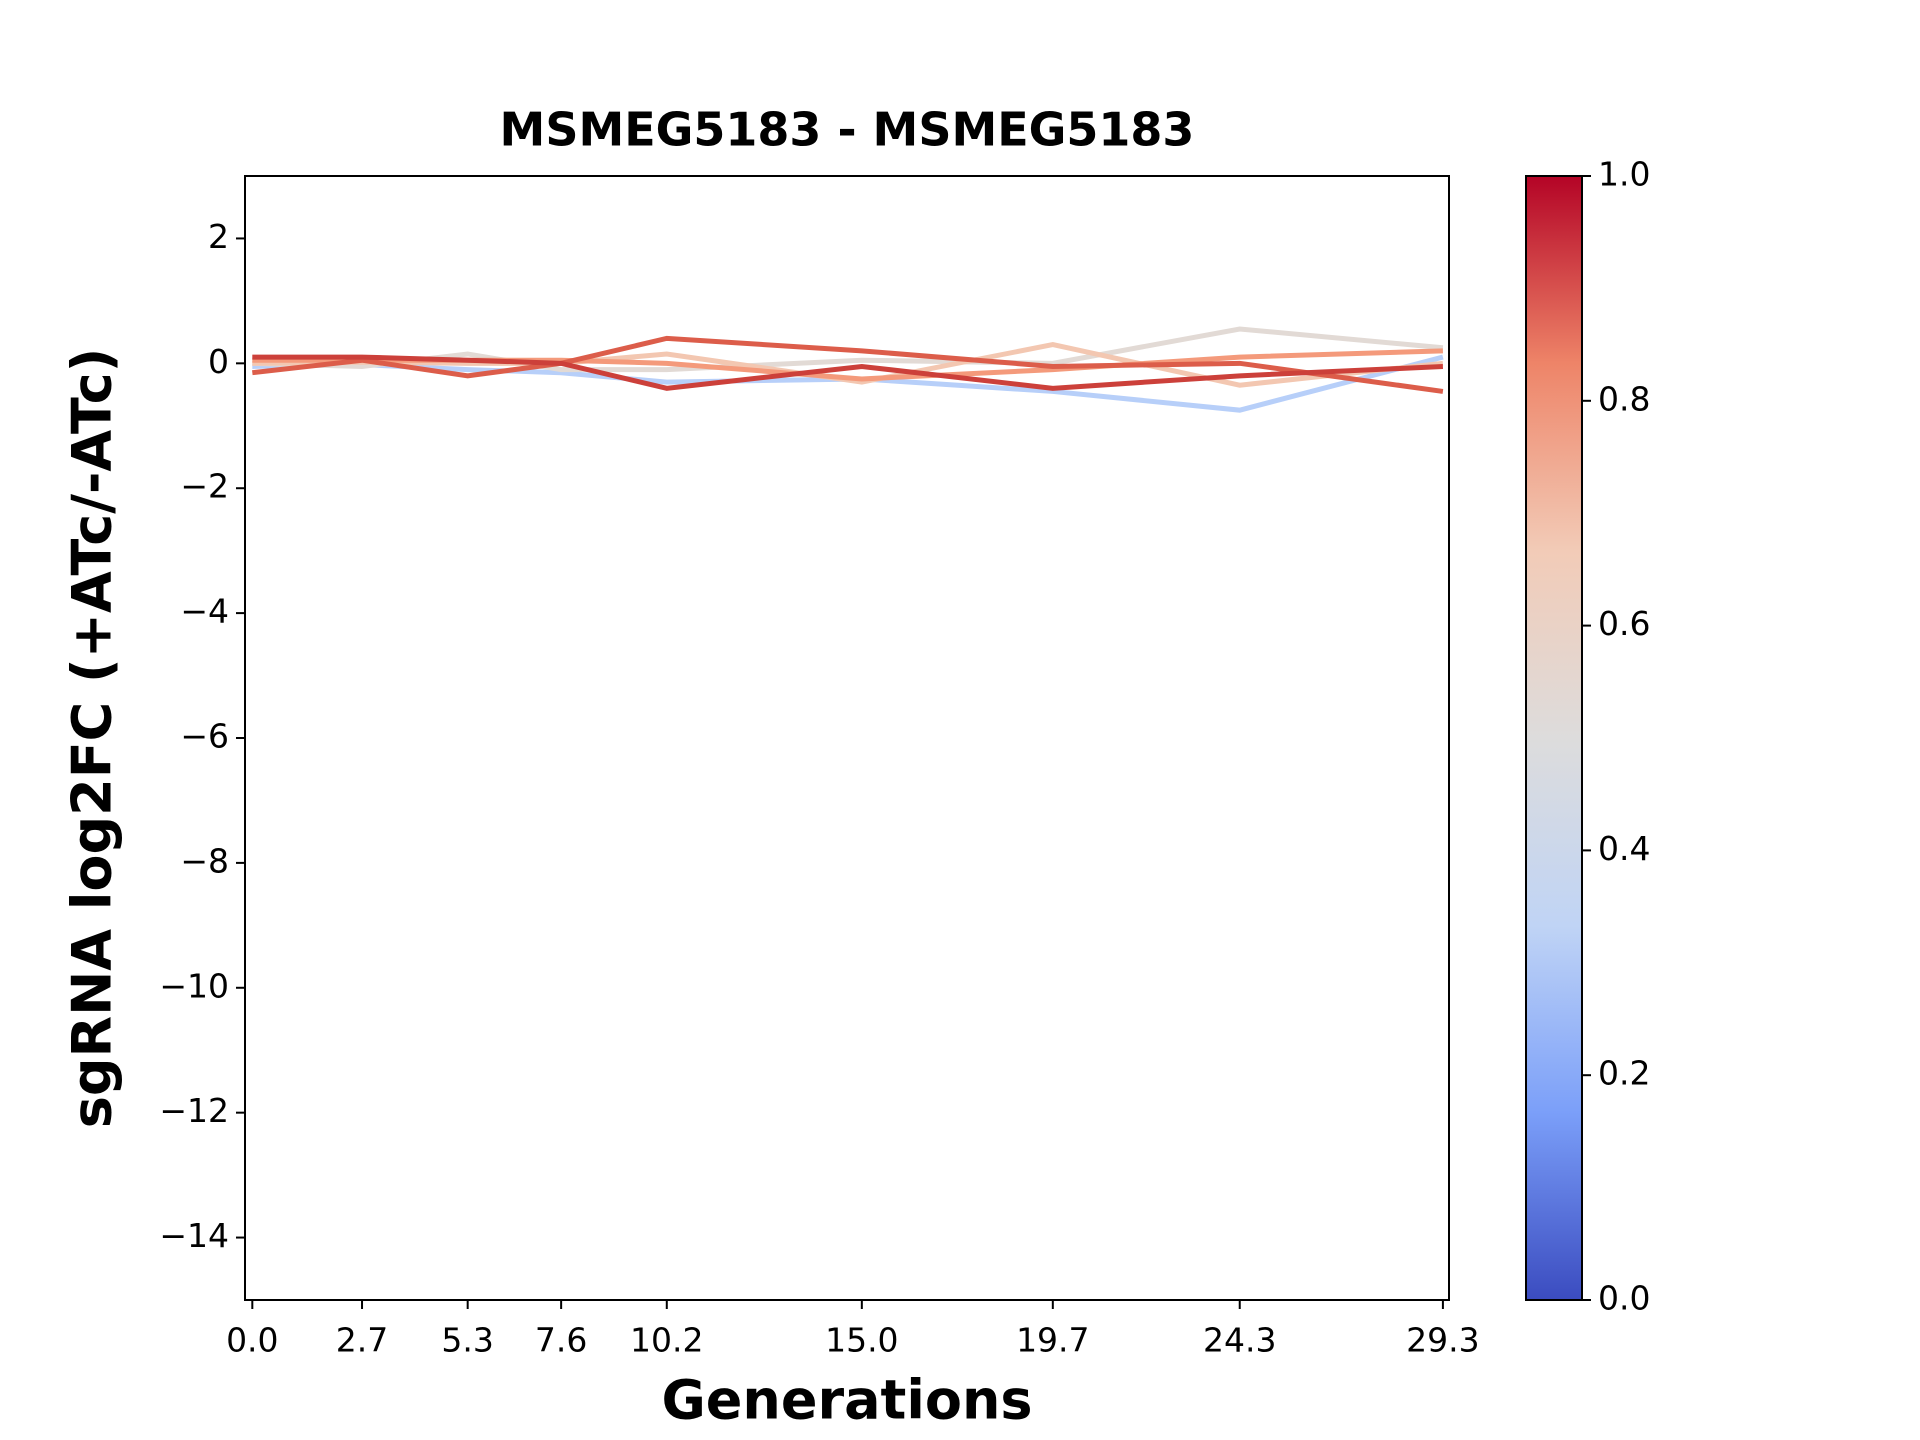 The width and height of the screenshot is (1920, 1440). I want to click on x-axis-label: Generations, so click(846, 1400).